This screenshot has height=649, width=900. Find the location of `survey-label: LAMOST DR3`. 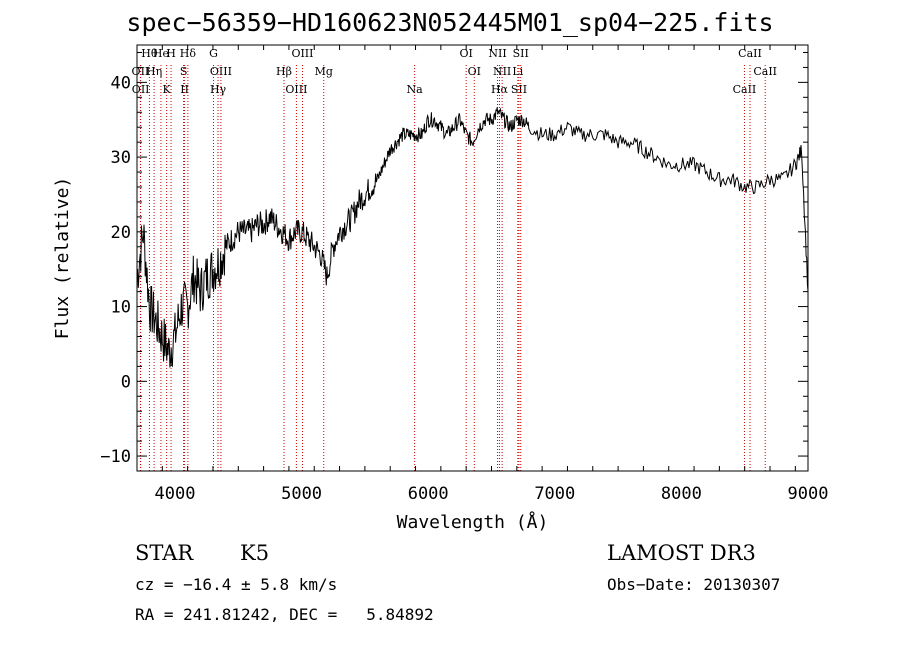

survey-label: LAMOST DR3 is located at coordinates (681, 553).